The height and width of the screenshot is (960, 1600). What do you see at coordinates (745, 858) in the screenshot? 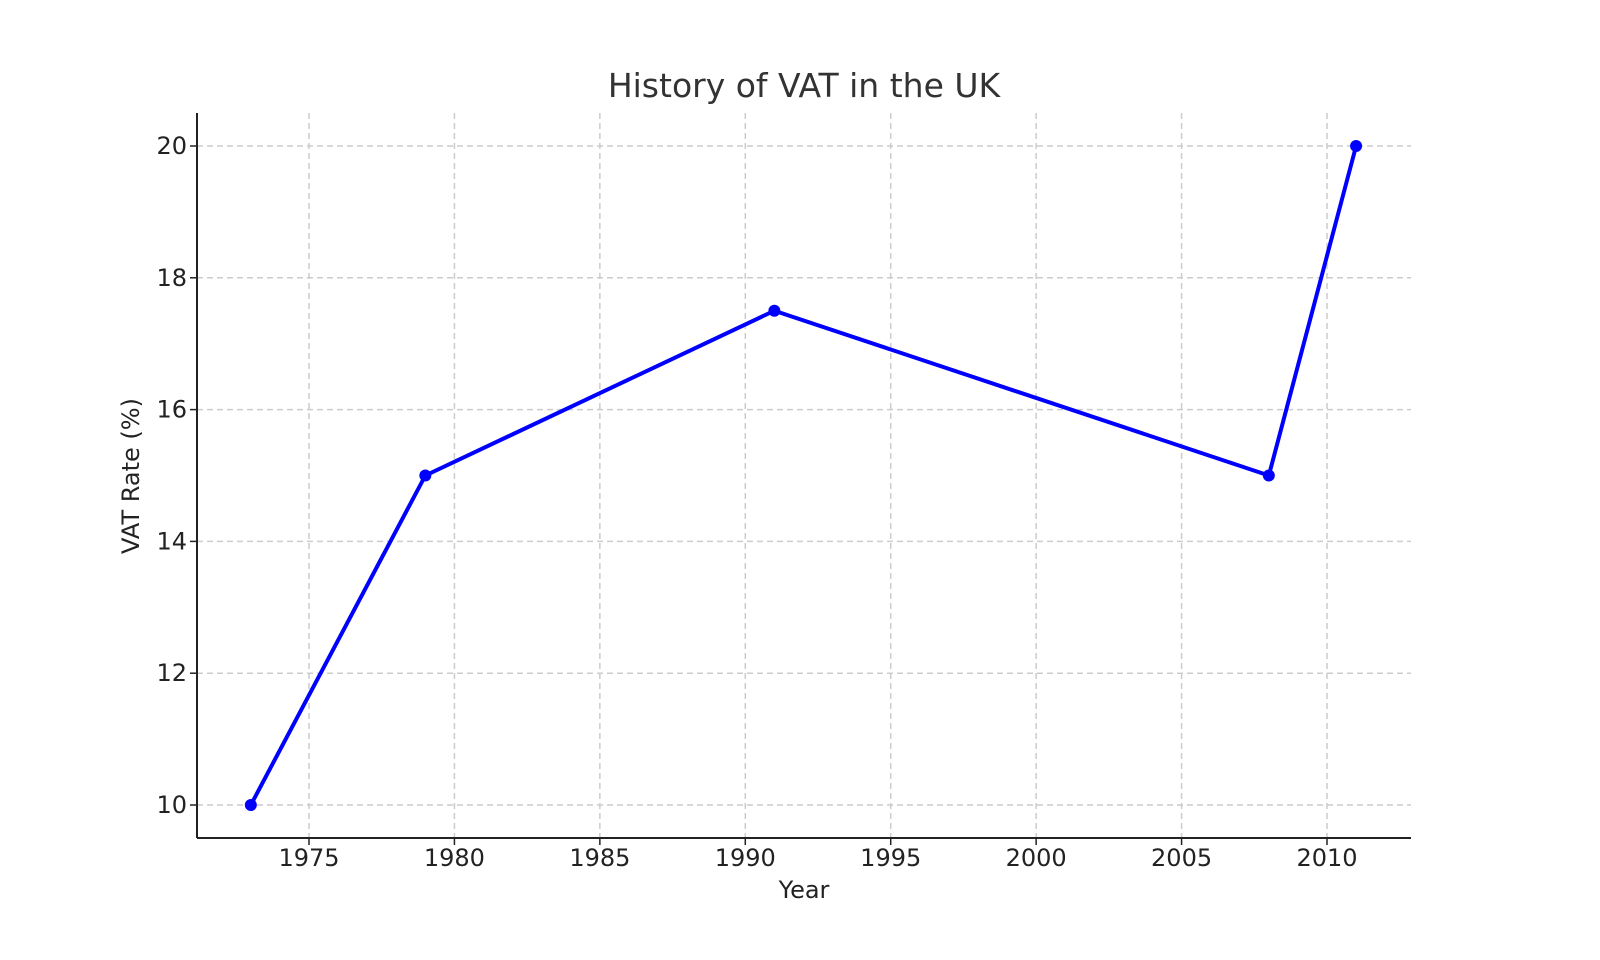
I see `x-tick-label: 1990` at bounding box center [745, 858].